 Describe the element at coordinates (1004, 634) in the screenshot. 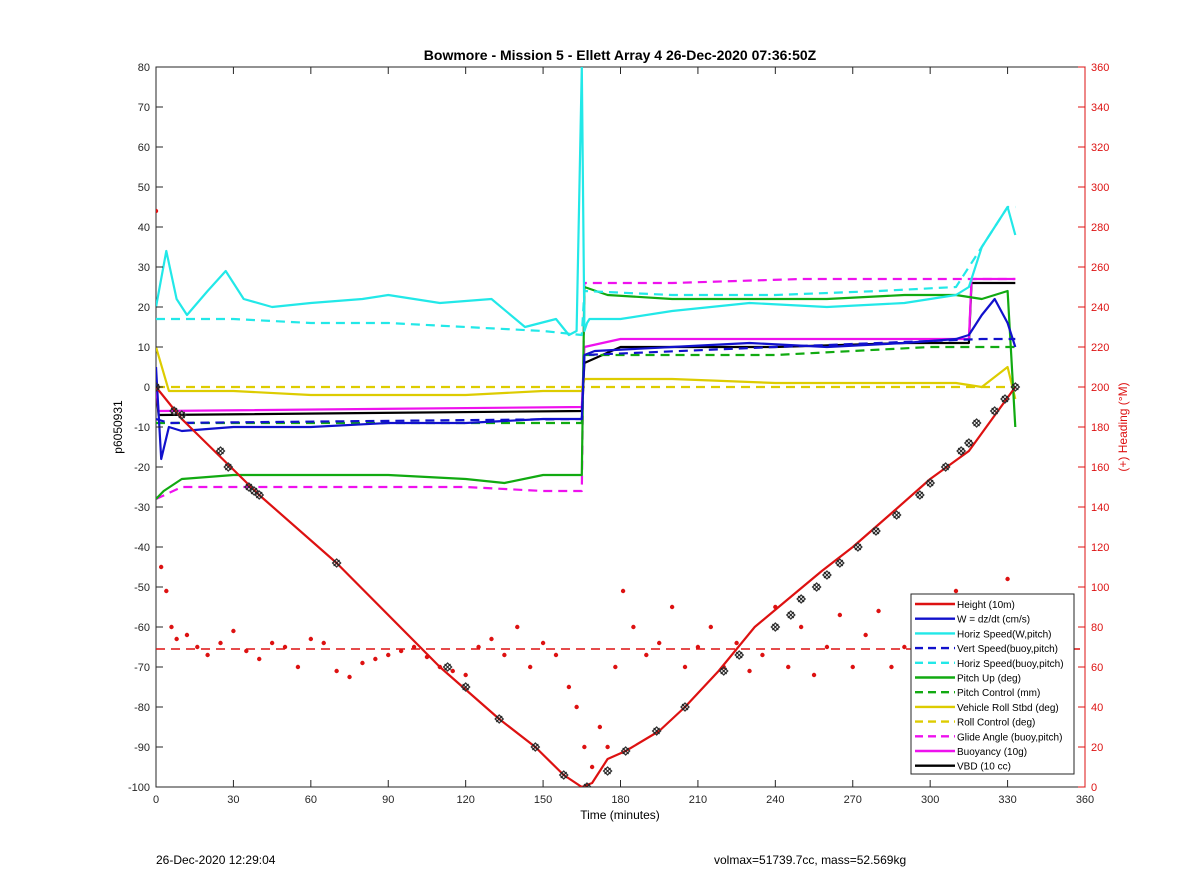

I see `legend-label: Horiz Speed(W,pitch)` at that location.